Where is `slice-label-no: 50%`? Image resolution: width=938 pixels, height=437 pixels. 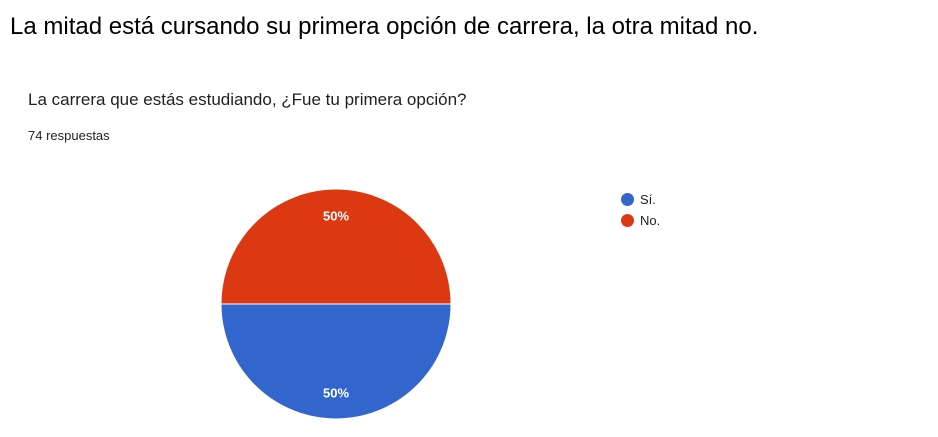 slice-label-no: 50% is located at coordinates (336, 215).